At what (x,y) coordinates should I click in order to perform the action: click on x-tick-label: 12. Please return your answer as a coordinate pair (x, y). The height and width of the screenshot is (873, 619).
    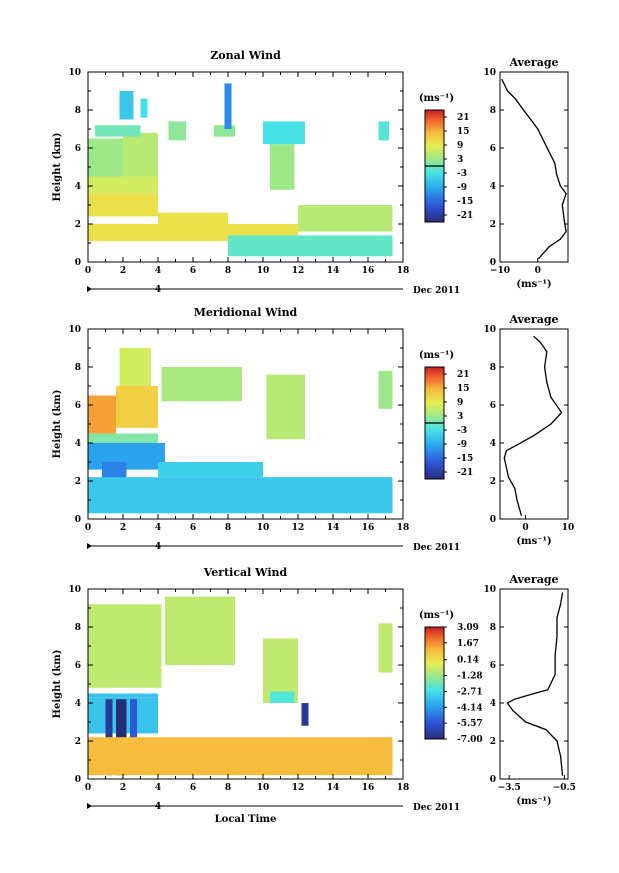
    Looking at the image, I should click on (298, 528).